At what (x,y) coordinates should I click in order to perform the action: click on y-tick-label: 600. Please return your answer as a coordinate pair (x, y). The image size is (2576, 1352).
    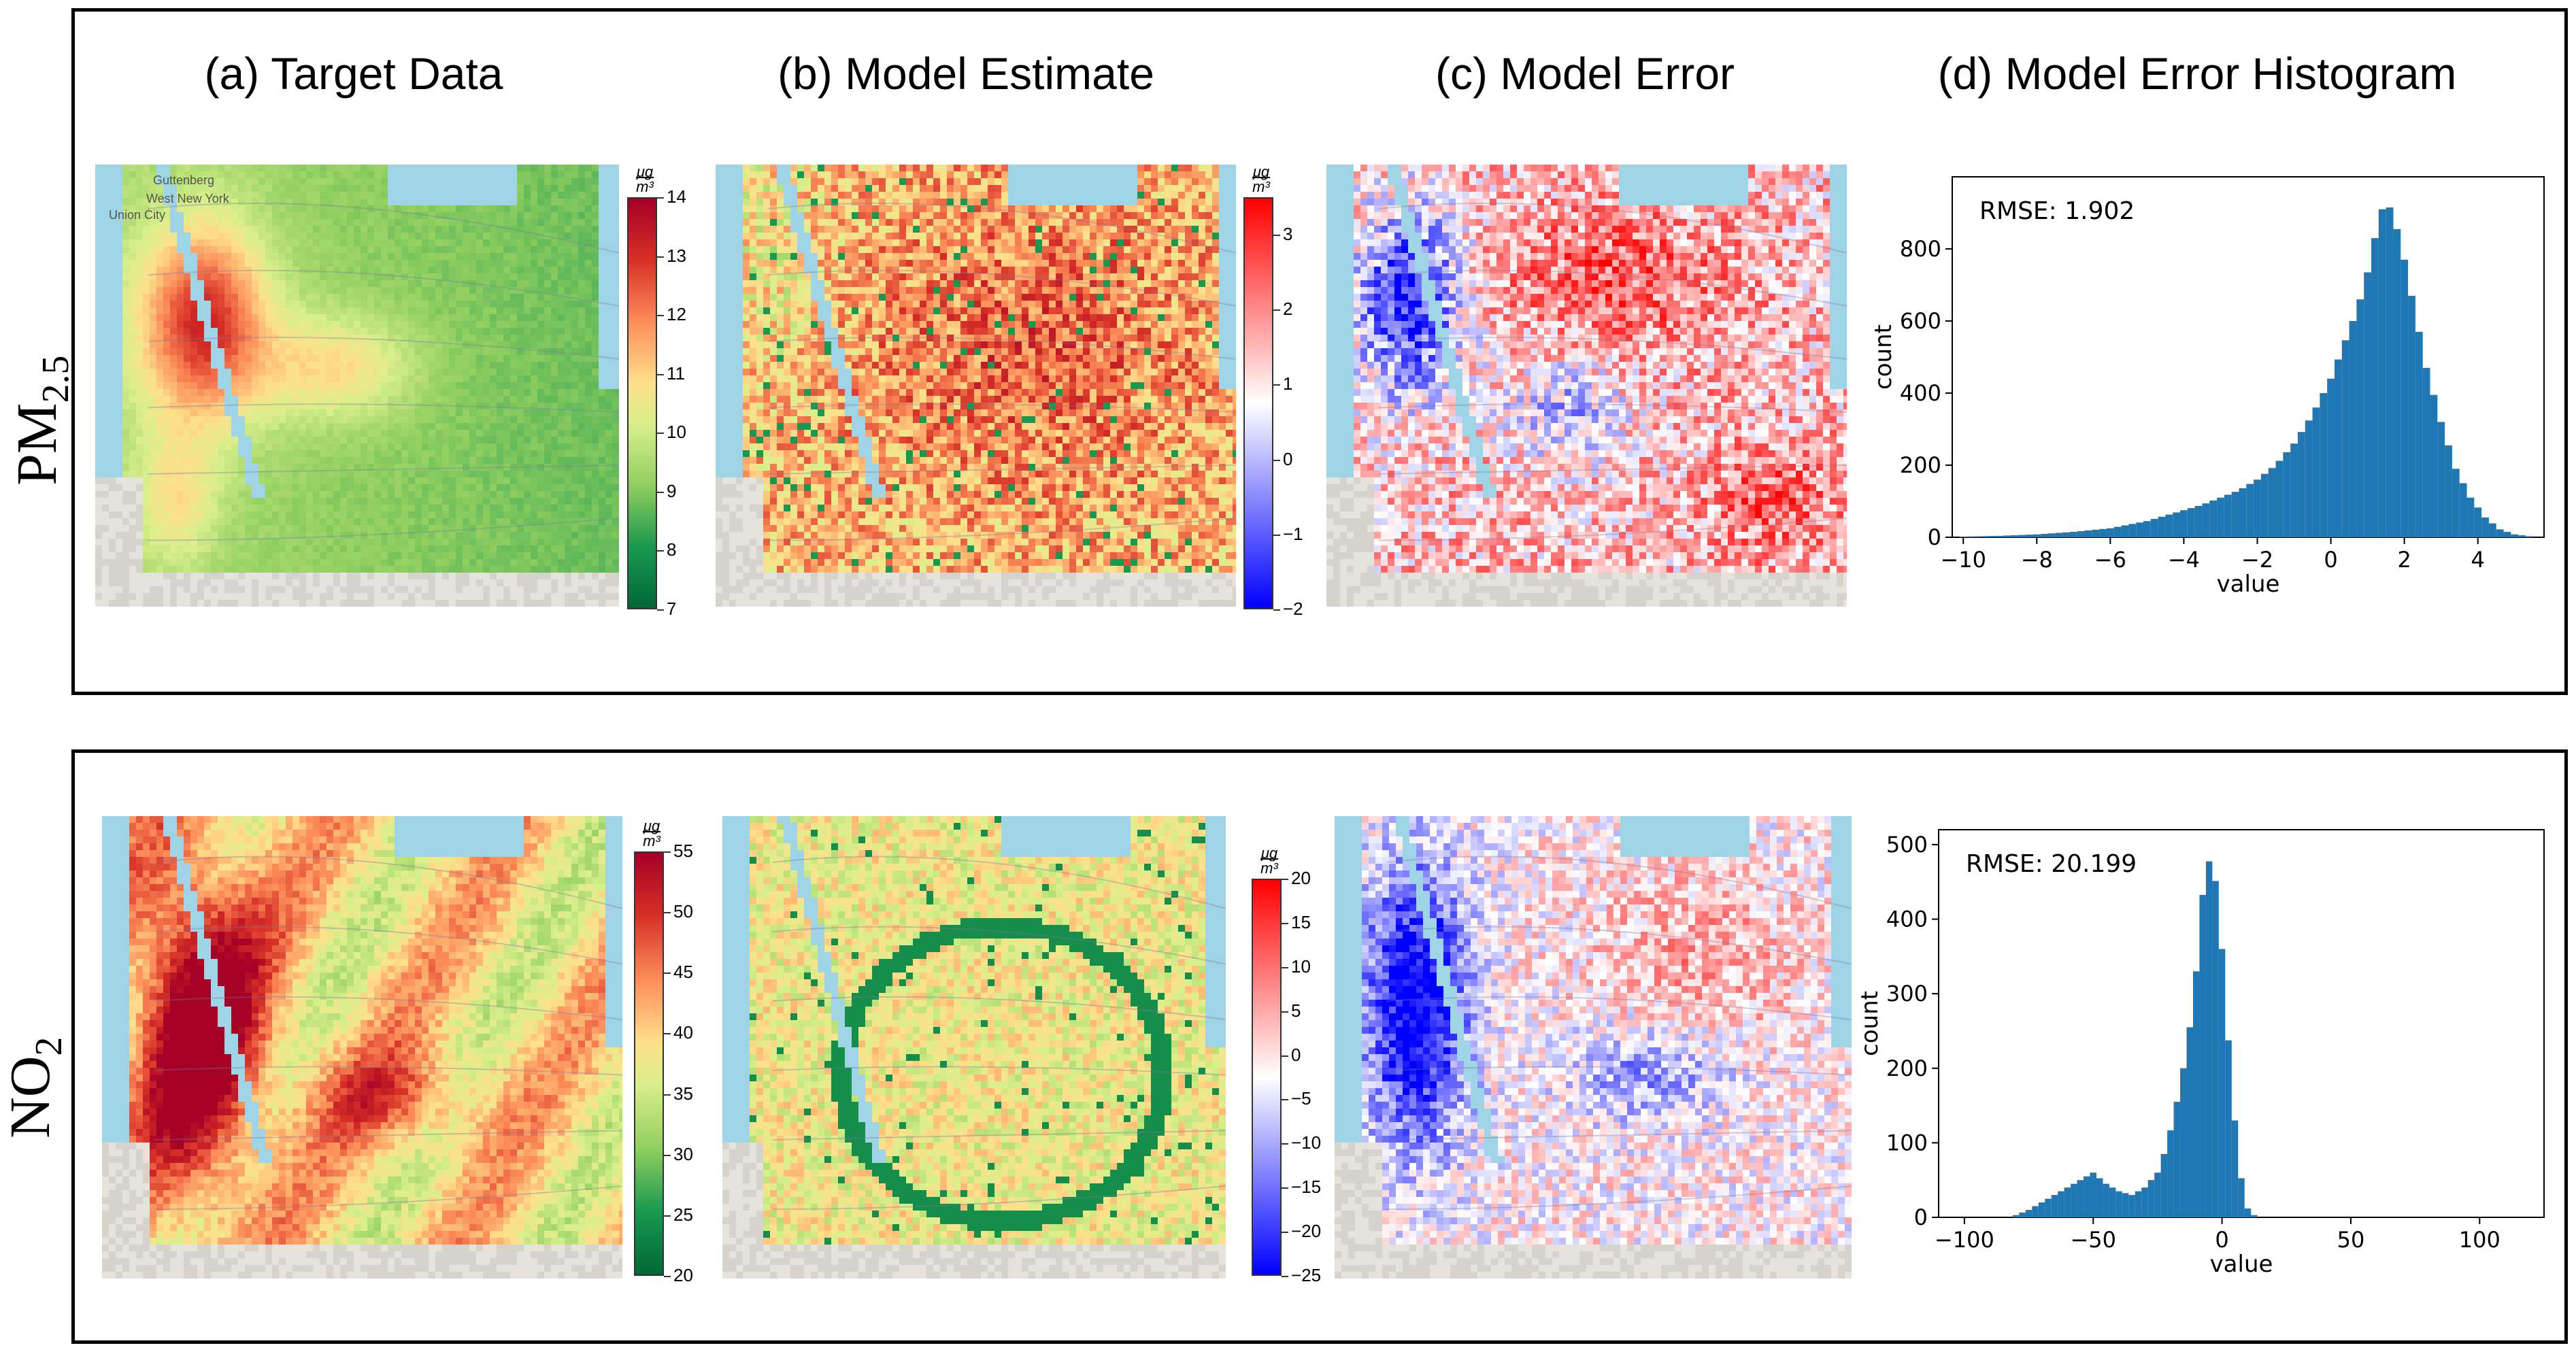
    Looking at the image, I should click on (1920, 321).